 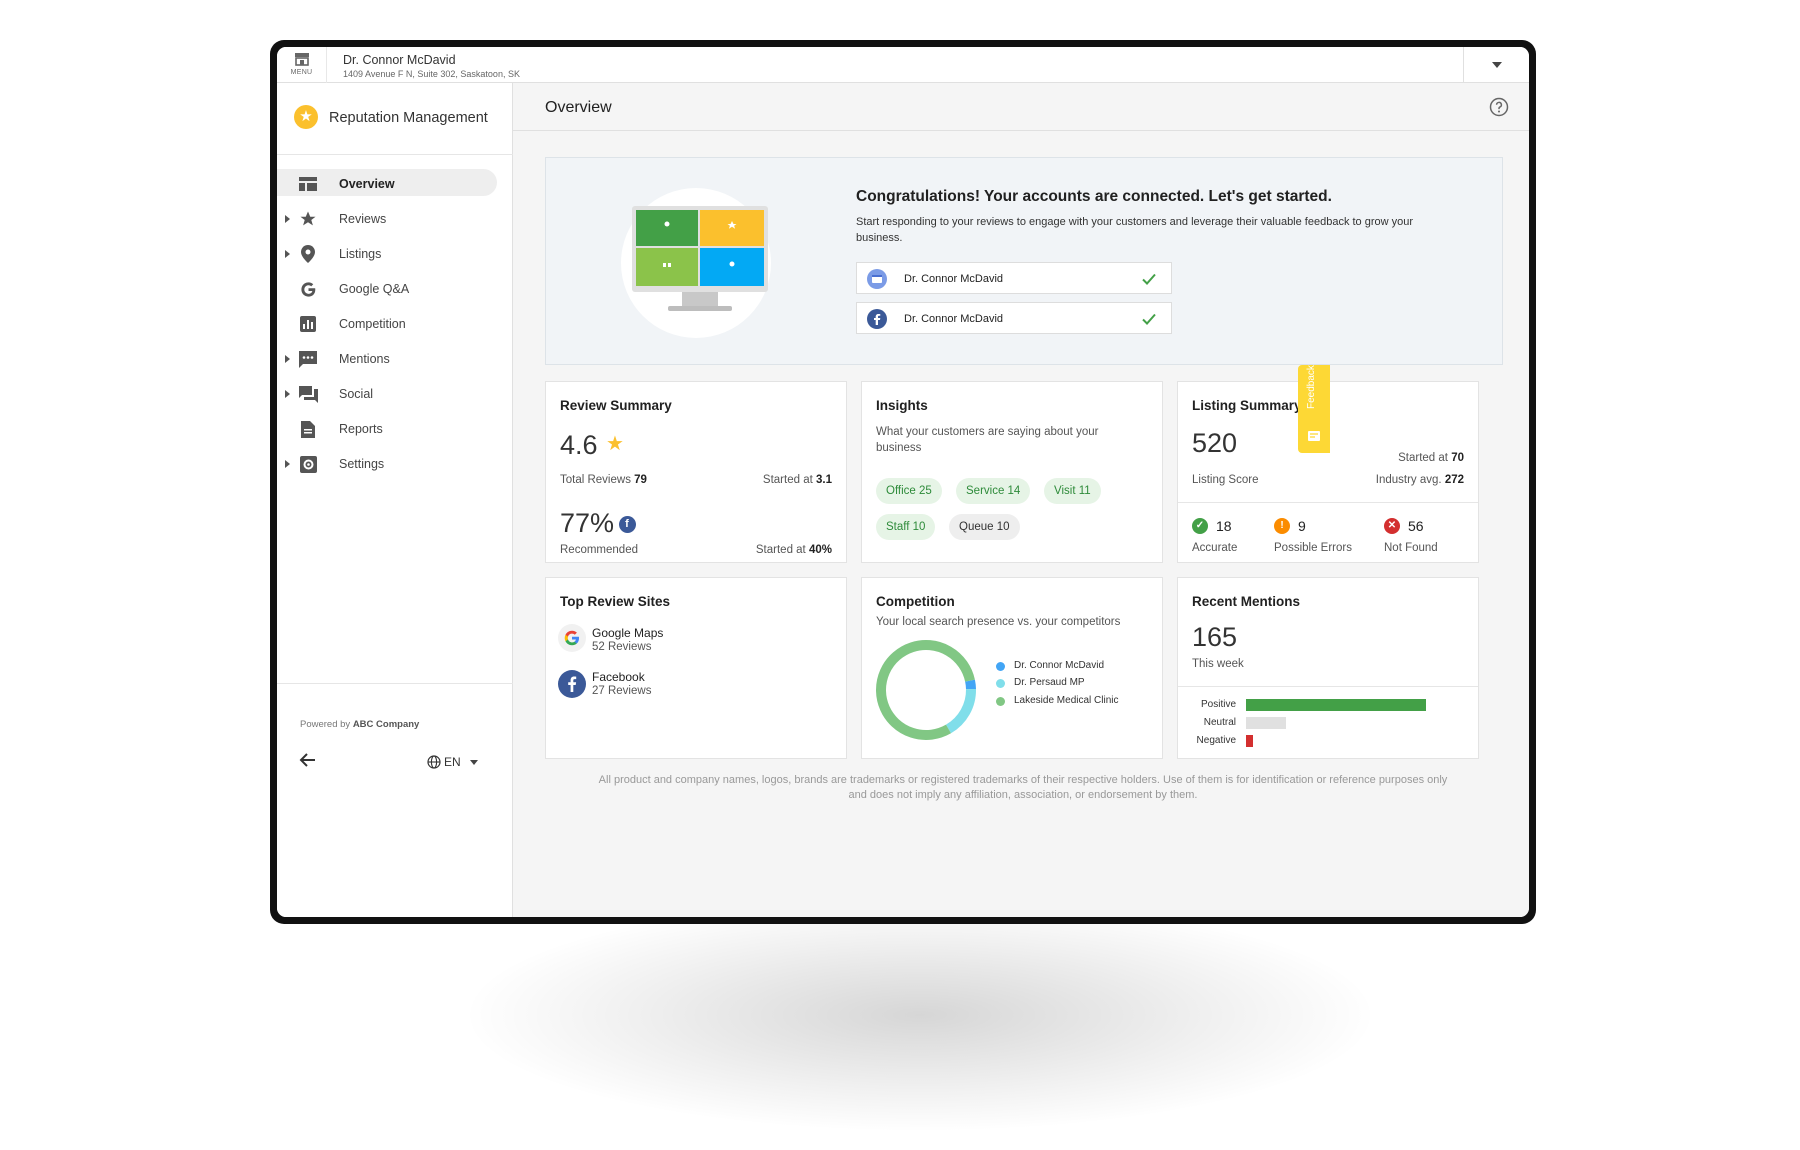 I want to click on site-name: Facebook, so click(x=618, y=677).